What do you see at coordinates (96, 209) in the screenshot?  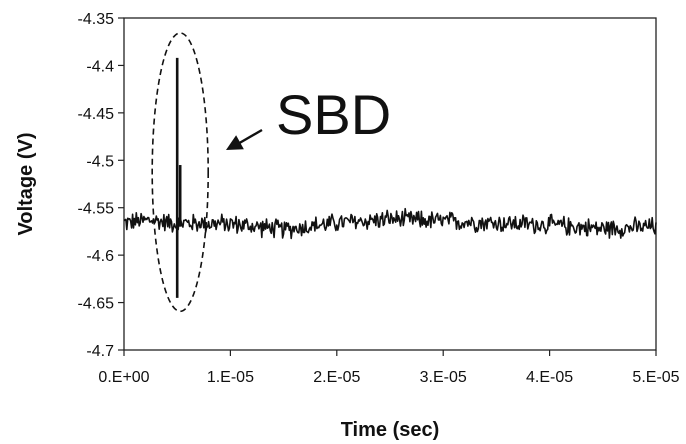 I see `y-tick-label: -4.55` at bounding box center [96, 209].